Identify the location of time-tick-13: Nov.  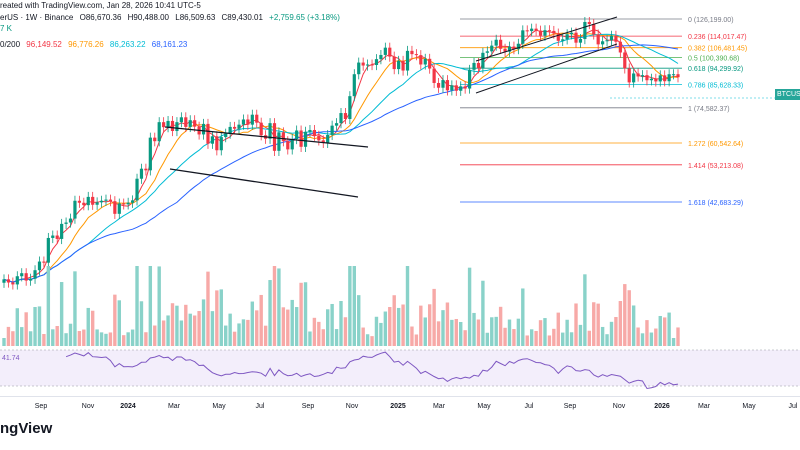
(619, 406).